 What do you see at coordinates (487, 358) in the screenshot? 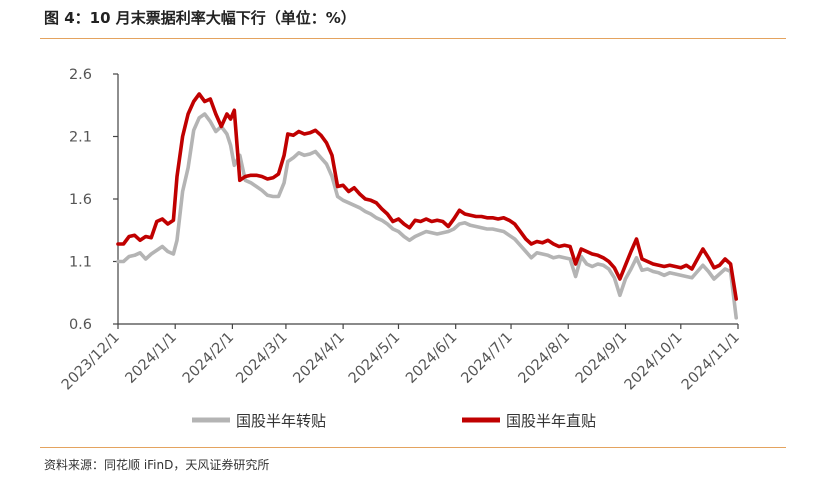
I see `x-tick-label: 2024/7/1` at bounding box center [487, 358].